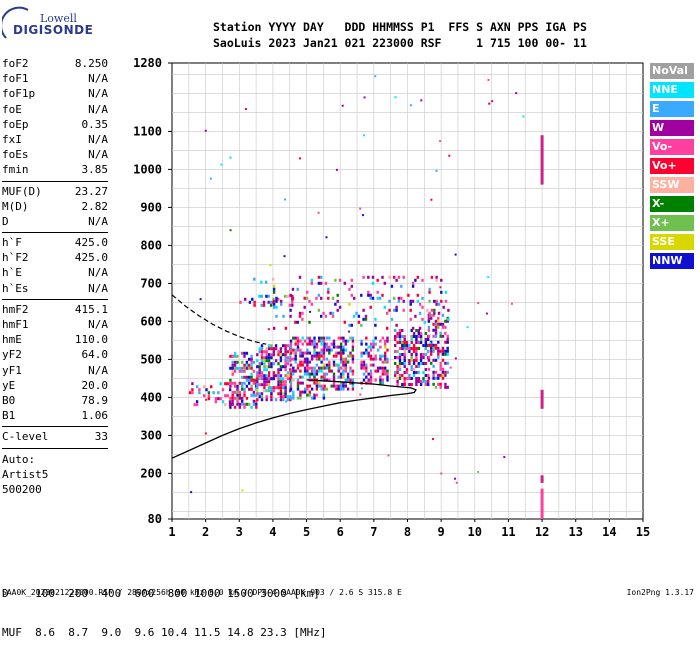 The height and width of the screenshot is (652, 700). I want to click on y-tick-label: 200, so click(151, 473).